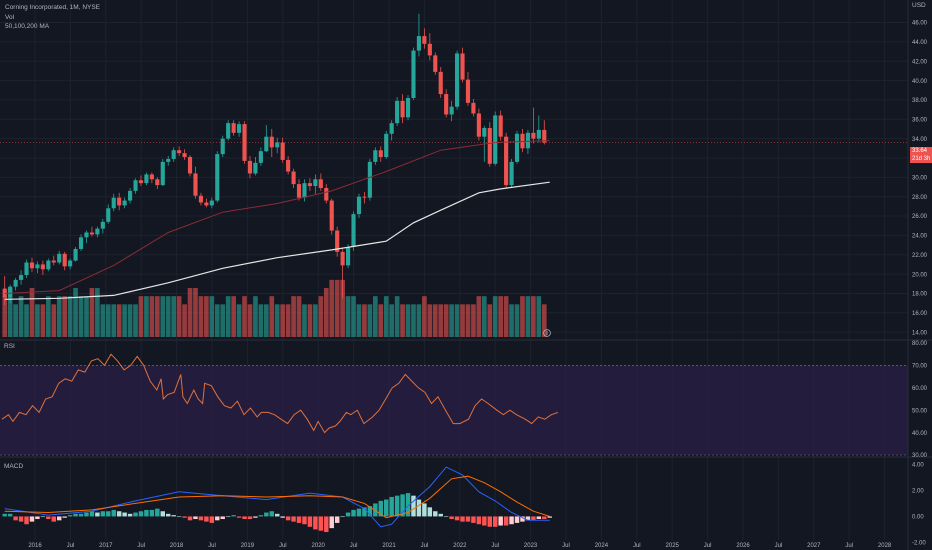  I want to click on time-tick-label: 2017, so click(106, 546).